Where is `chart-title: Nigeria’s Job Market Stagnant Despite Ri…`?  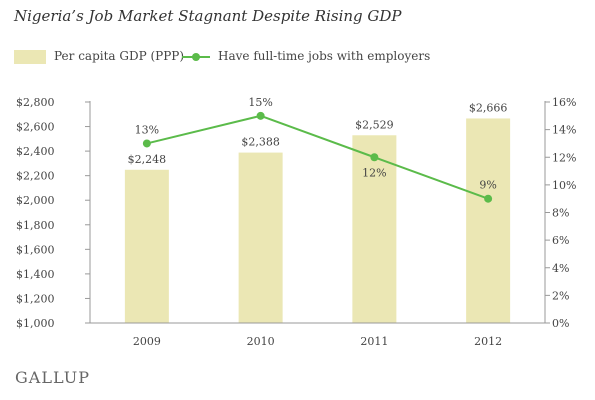
chart-title: Nigeria’s Job Market Stagnant Despite Ri… is located at coordinates (208, 16).